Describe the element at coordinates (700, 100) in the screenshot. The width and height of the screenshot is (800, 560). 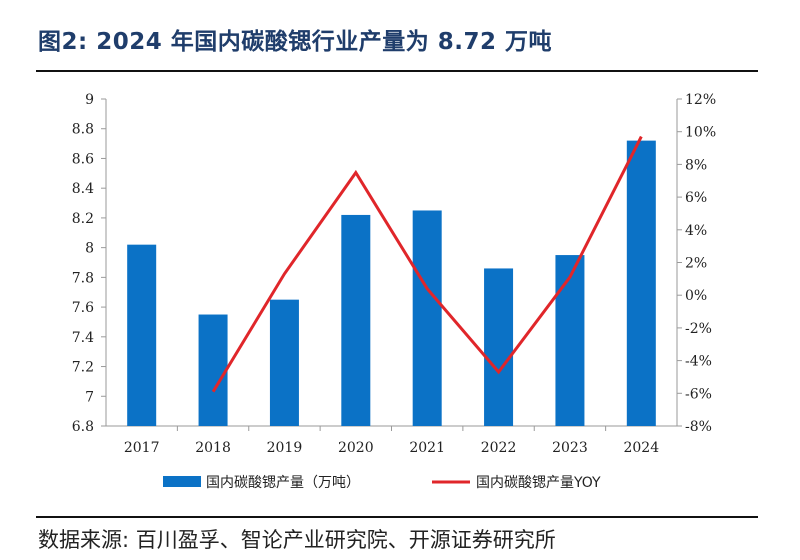
I see `right-tick-label: 12%` at that location.